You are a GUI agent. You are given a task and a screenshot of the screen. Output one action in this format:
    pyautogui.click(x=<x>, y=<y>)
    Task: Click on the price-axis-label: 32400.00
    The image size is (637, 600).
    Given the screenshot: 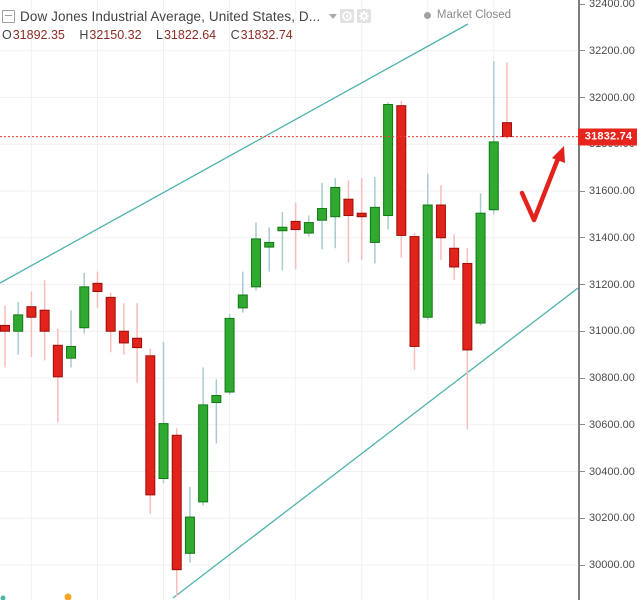 What is the action you would take?
    pyautogui.click(x=612, y=5)
    